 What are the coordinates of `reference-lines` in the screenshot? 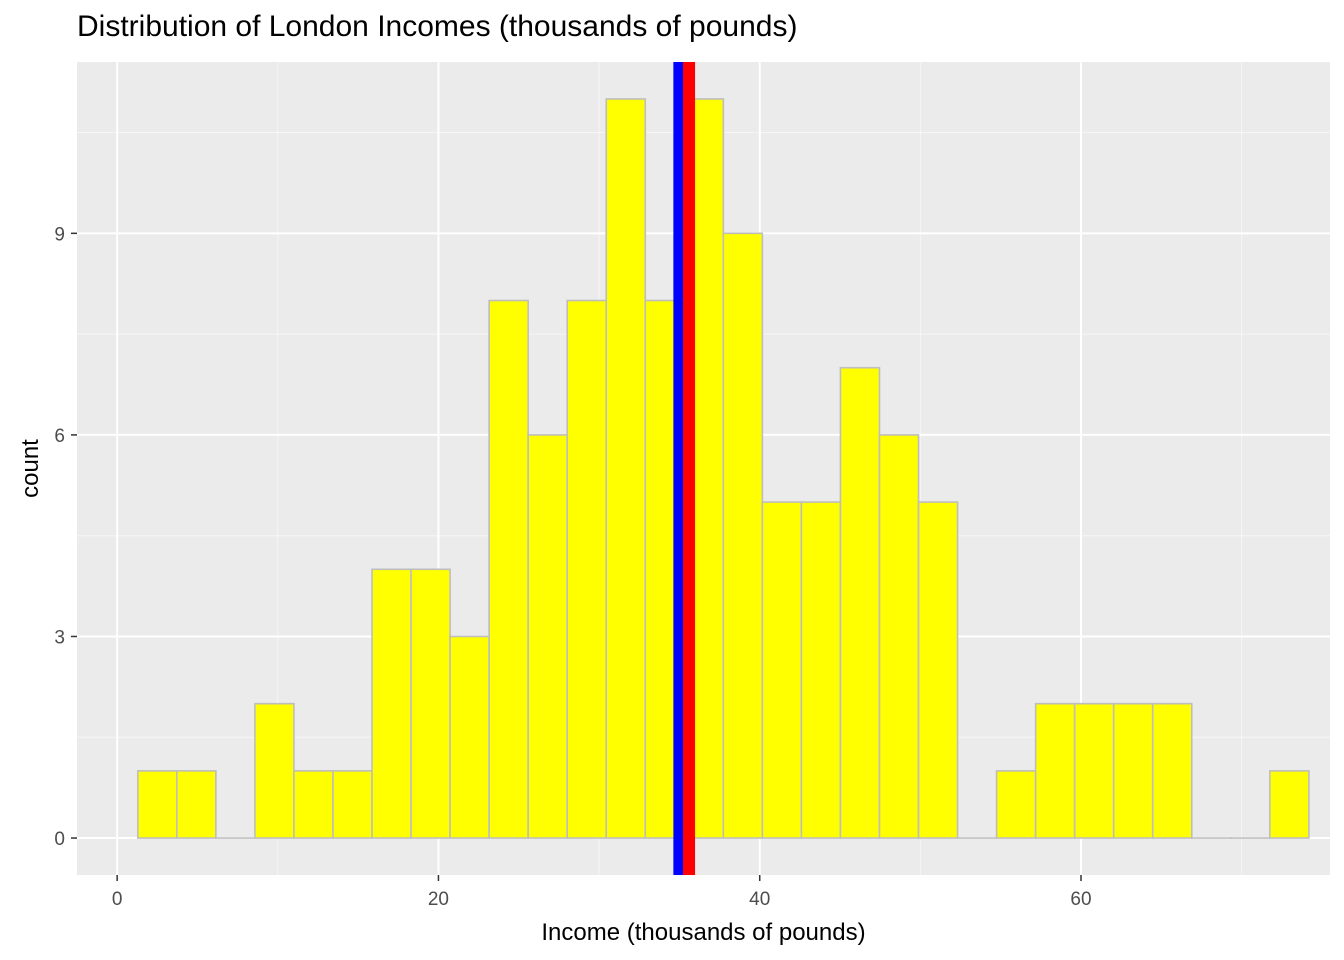 It's located at (684, 468).